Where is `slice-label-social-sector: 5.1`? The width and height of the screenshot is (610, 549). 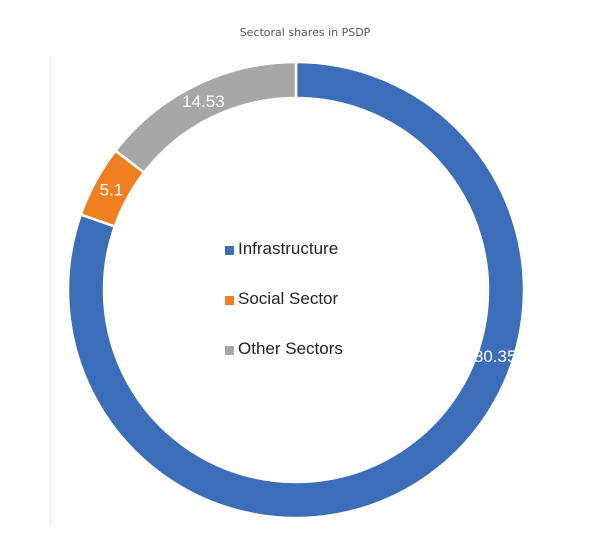
slice-label-social-sector: 5.1 is located at coordinates (112, 189).